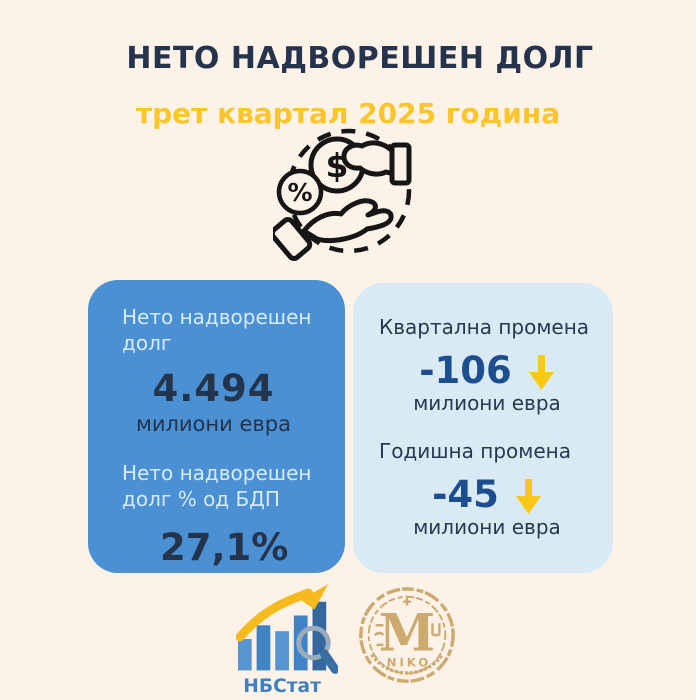 This screenshot has width=696, height=700. What do you see at coordinates (318, 649) in the screenshot?
I see `magnifier-icon` at bounding box center [318, 649].